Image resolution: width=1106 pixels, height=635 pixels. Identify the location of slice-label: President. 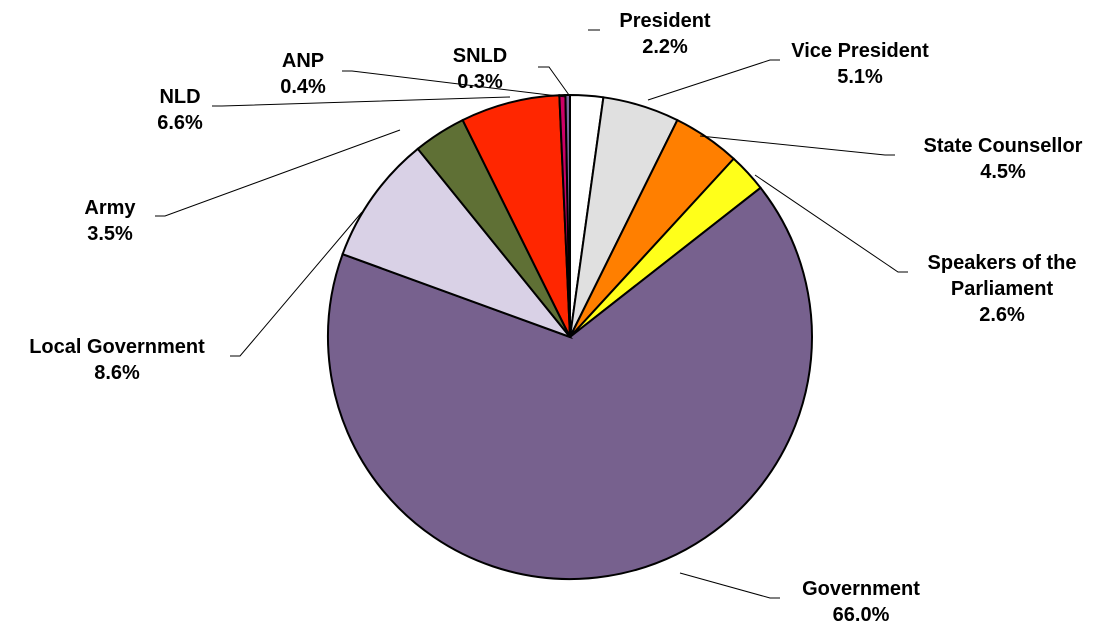
(664, 21).